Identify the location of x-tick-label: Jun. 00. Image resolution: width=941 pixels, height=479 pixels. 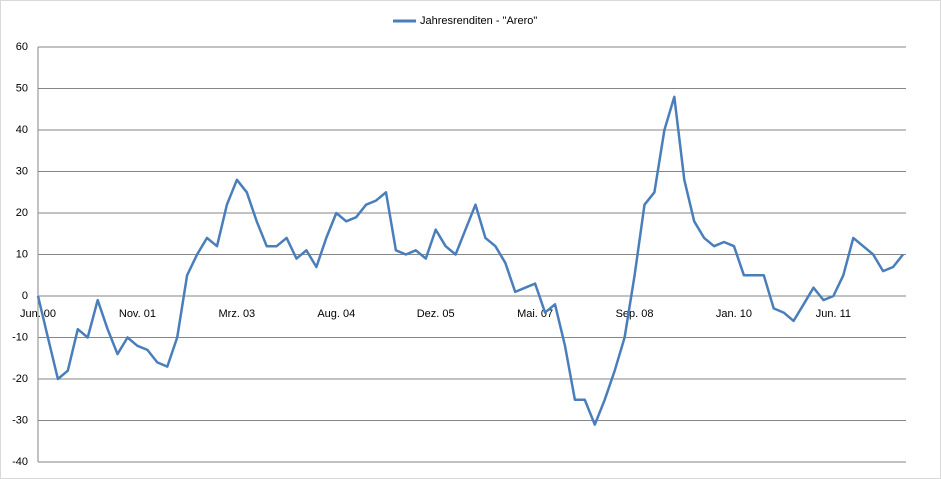
(38, 314).